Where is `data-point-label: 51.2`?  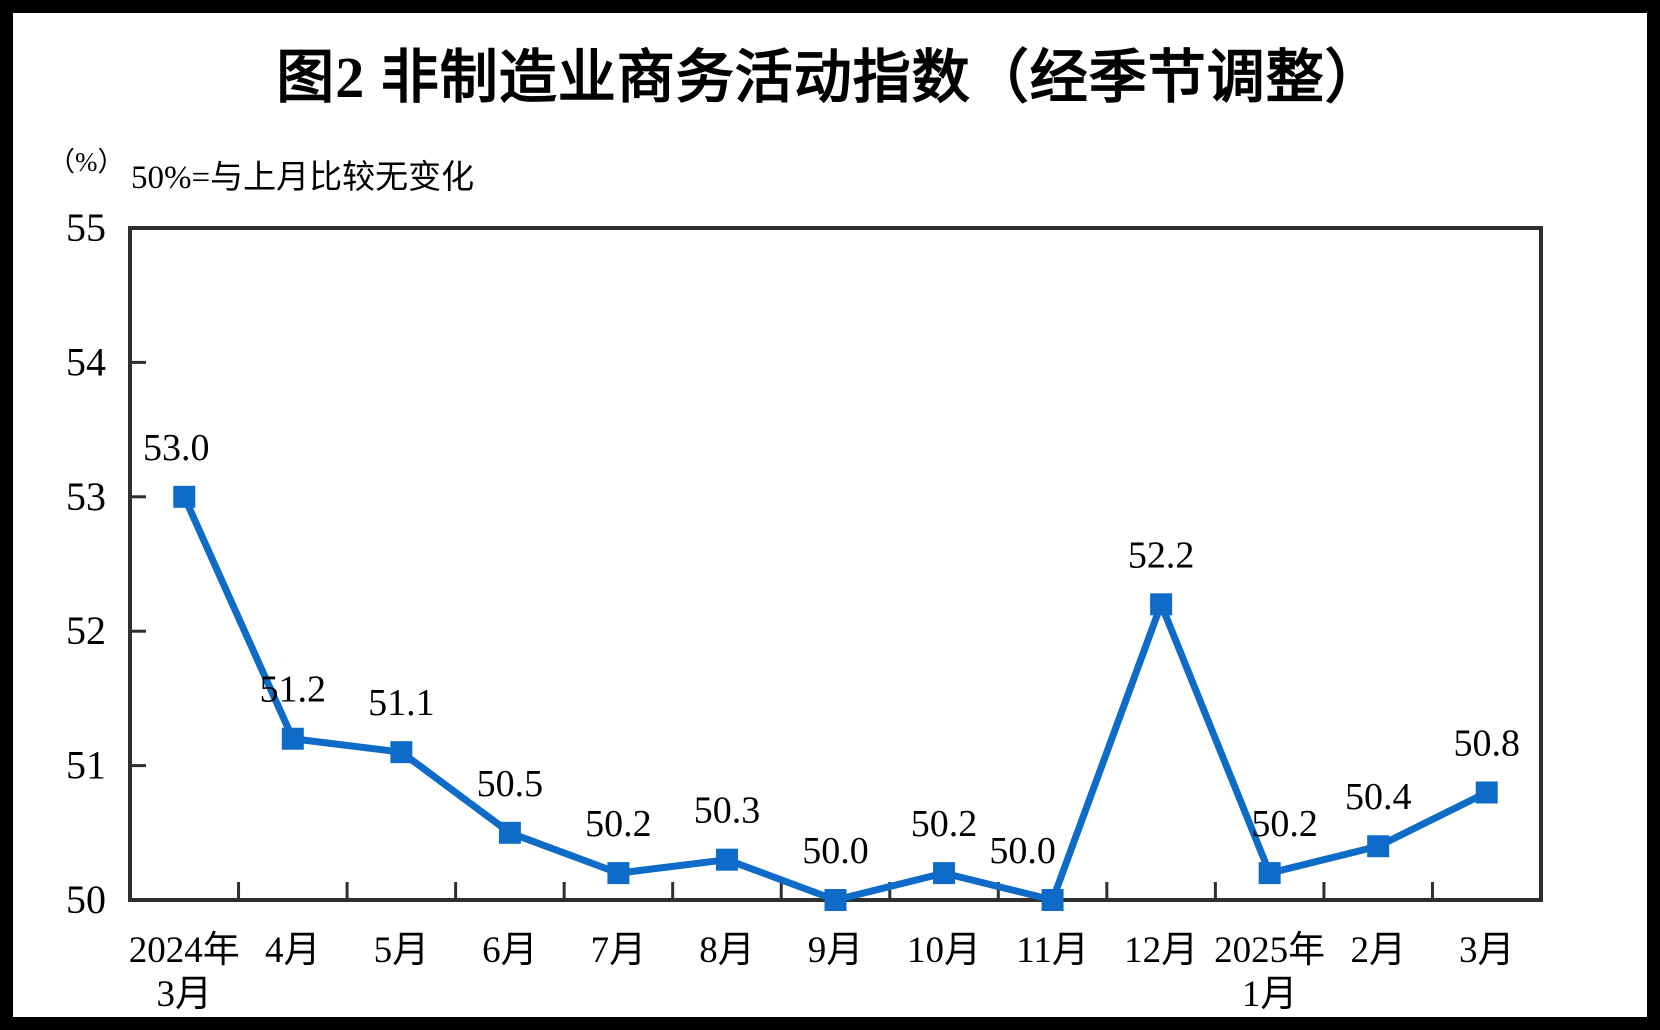
data-point-label: 51.2 is located at coordinates (293, 690).